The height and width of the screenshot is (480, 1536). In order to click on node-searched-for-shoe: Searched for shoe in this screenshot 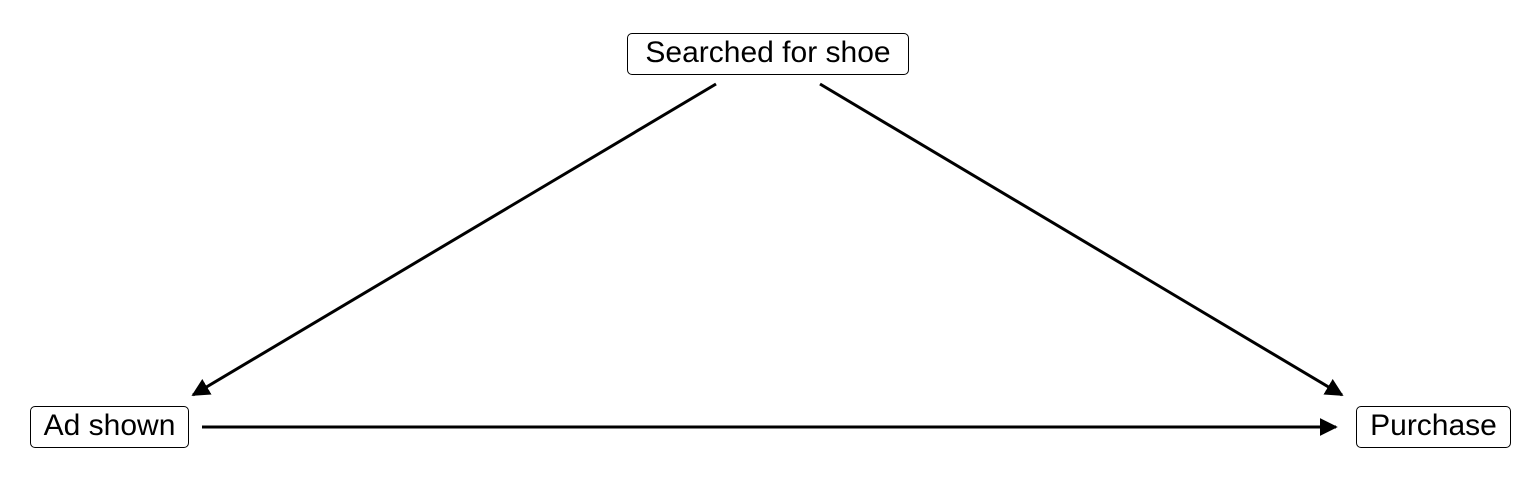, I will do `click(768, 54)`.